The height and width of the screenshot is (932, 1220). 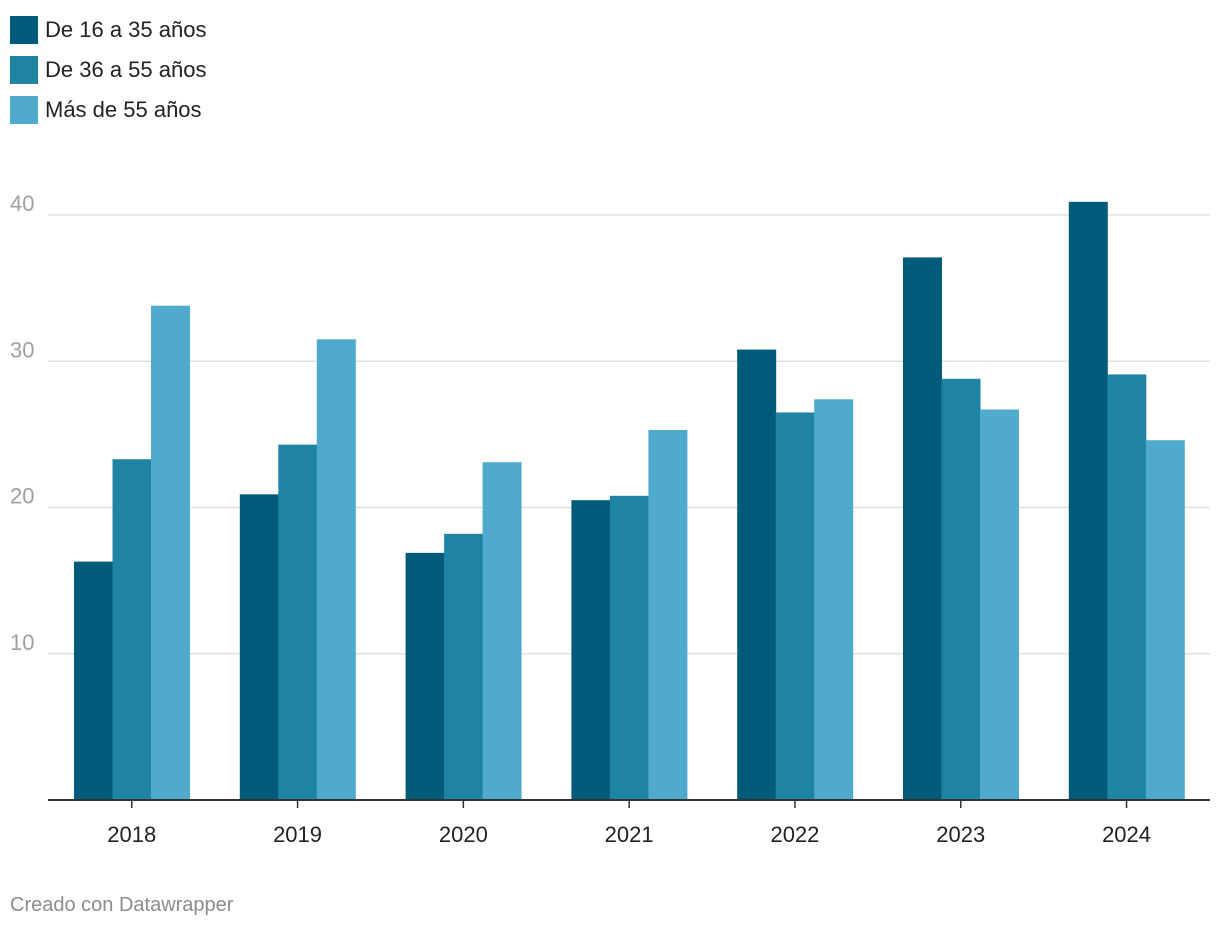 I want to click on x-tick-label: 2018, so click(x=131, y=834).